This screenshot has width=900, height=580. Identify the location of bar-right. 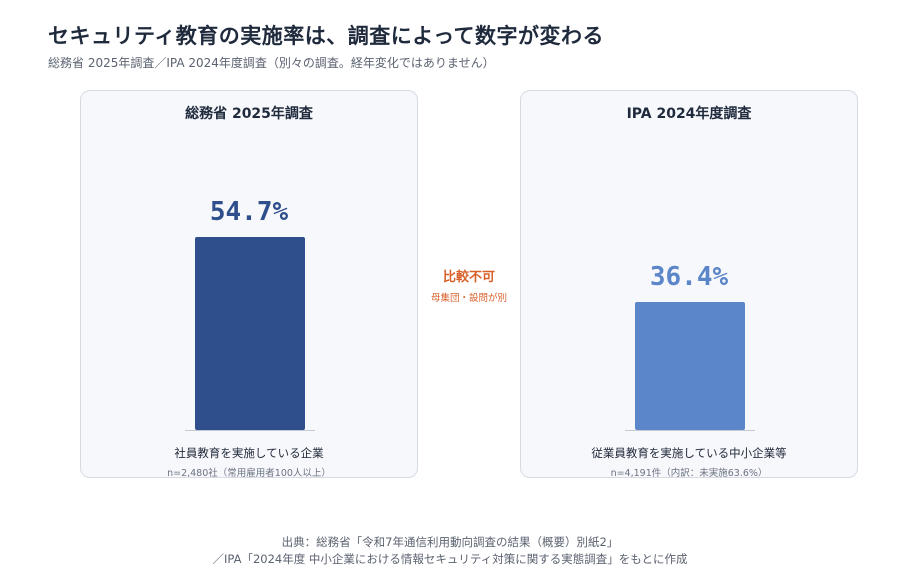
(690, 366).